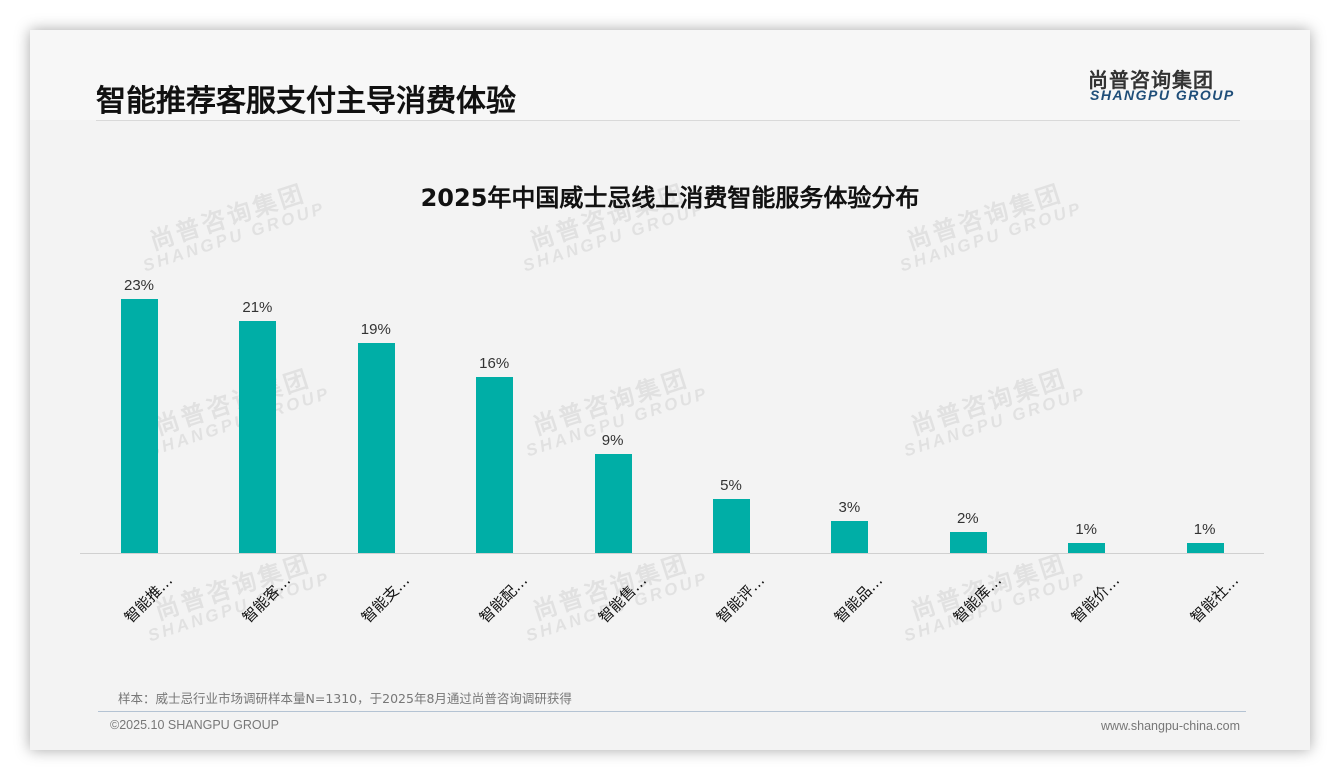  What do you see at coordinates (1162, 95) in the screenshot?
I see `logo-english: SHANGPU GROUP` at bounding box center [1162, 95].